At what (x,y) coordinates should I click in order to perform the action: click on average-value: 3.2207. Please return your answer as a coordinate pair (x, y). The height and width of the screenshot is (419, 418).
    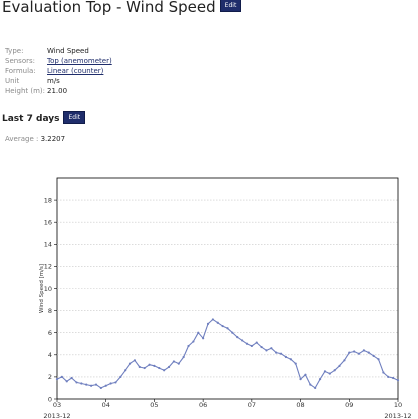
    Looking at the image, I should click on (53, 139).